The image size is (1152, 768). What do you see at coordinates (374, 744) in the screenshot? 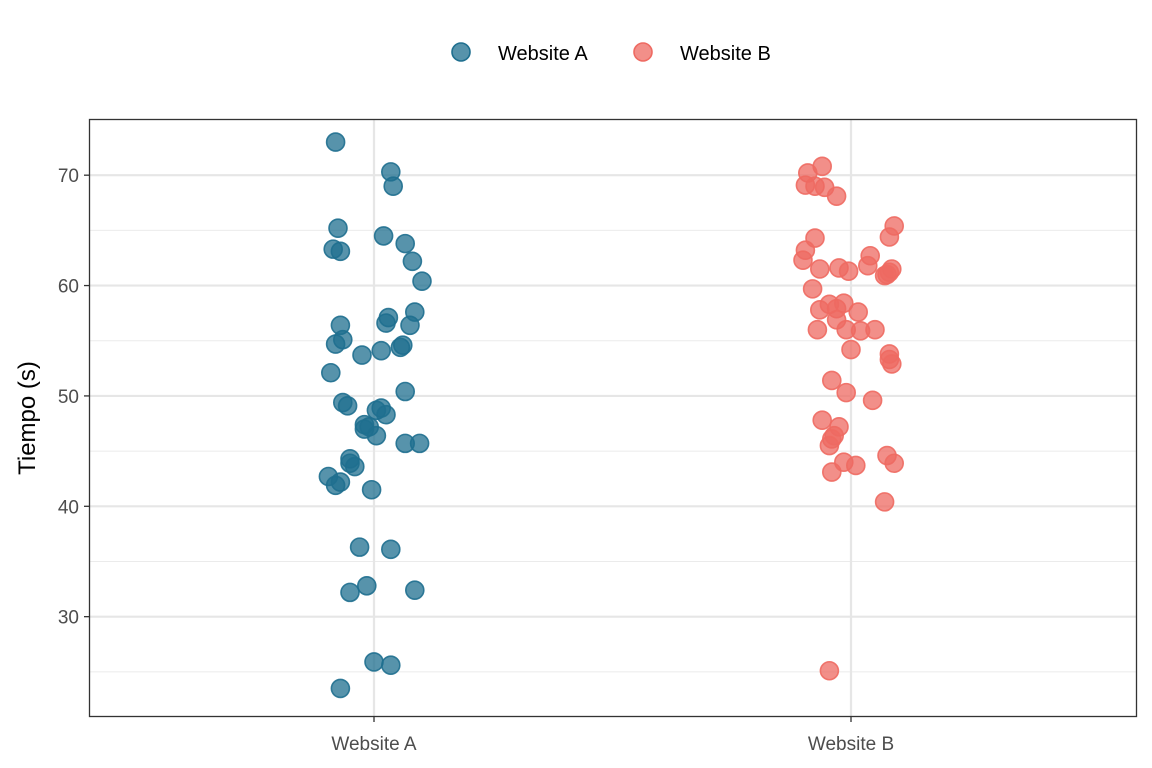
I see `x-tick-label-website-a: Website A` at bounding box center [374, 744].